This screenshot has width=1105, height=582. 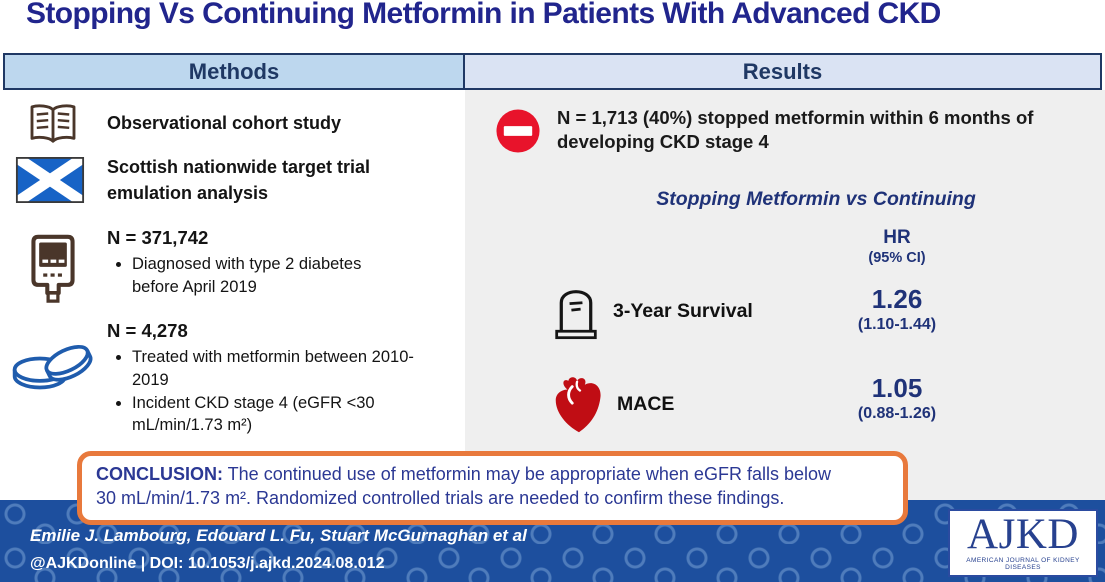 What do you see at coordinates (224, 123) in the screenshot?
I see `methods-item-cohort: Observational cohort study` at bounding box center [224, 123].